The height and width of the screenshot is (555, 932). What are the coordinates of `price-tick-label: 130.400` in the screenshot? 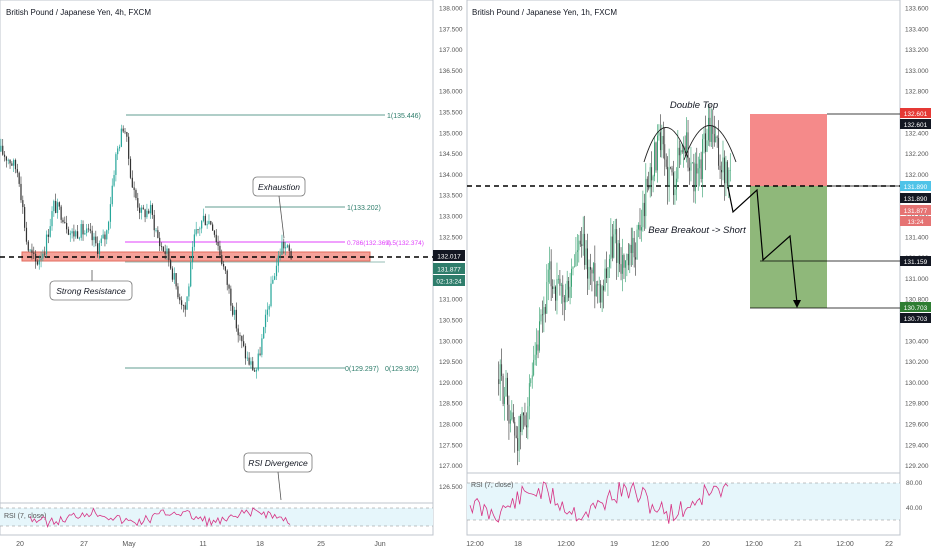 It's located at (917, 341).